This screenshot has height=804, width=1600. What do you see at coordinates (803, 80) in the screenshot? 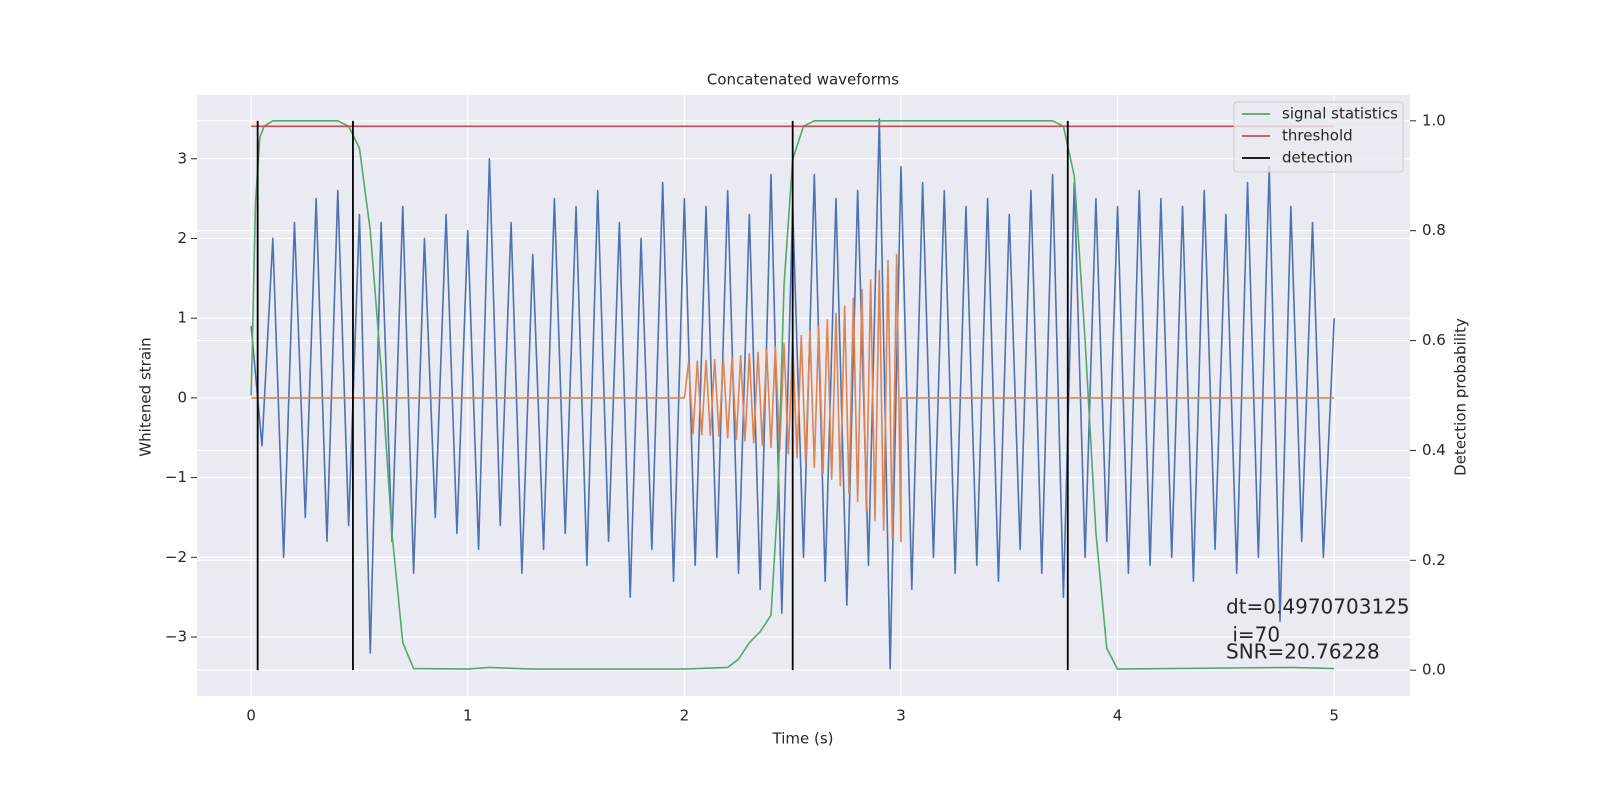
I see `chart-title: Concatenated waveforms` at bounding box center [803, 80].